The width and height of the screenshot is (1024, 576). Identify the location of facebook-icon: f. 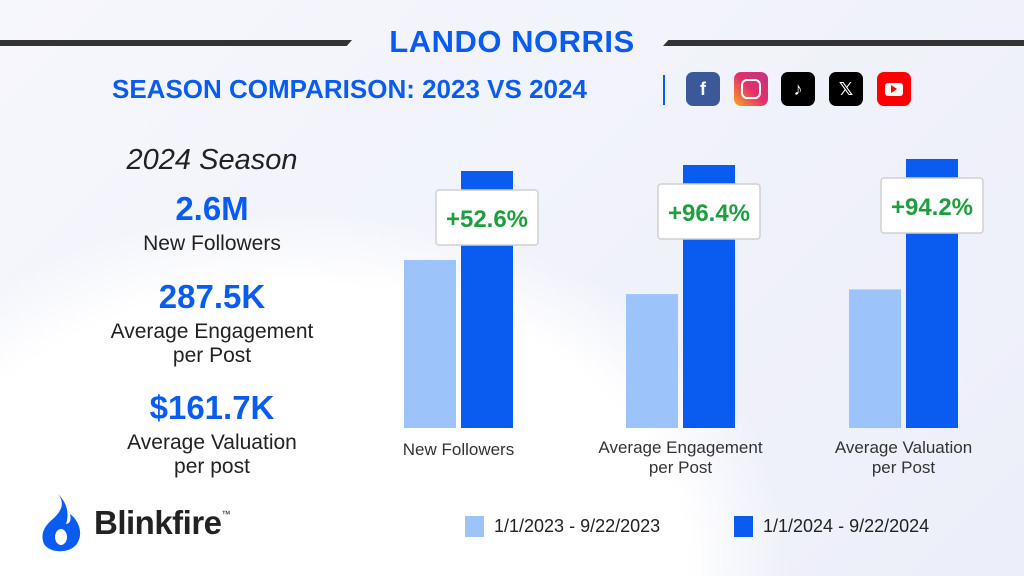
(703, 89).